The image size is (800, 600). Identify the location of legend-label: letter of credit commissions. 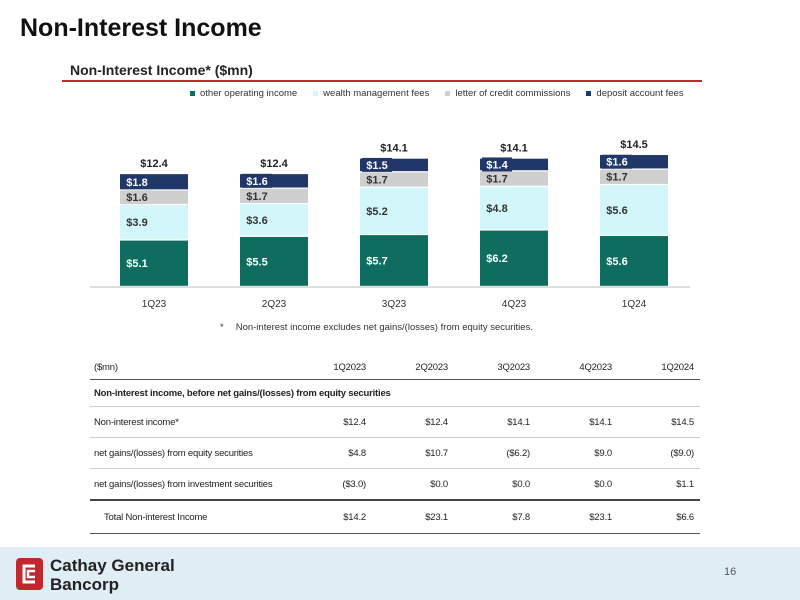
(513, 93).